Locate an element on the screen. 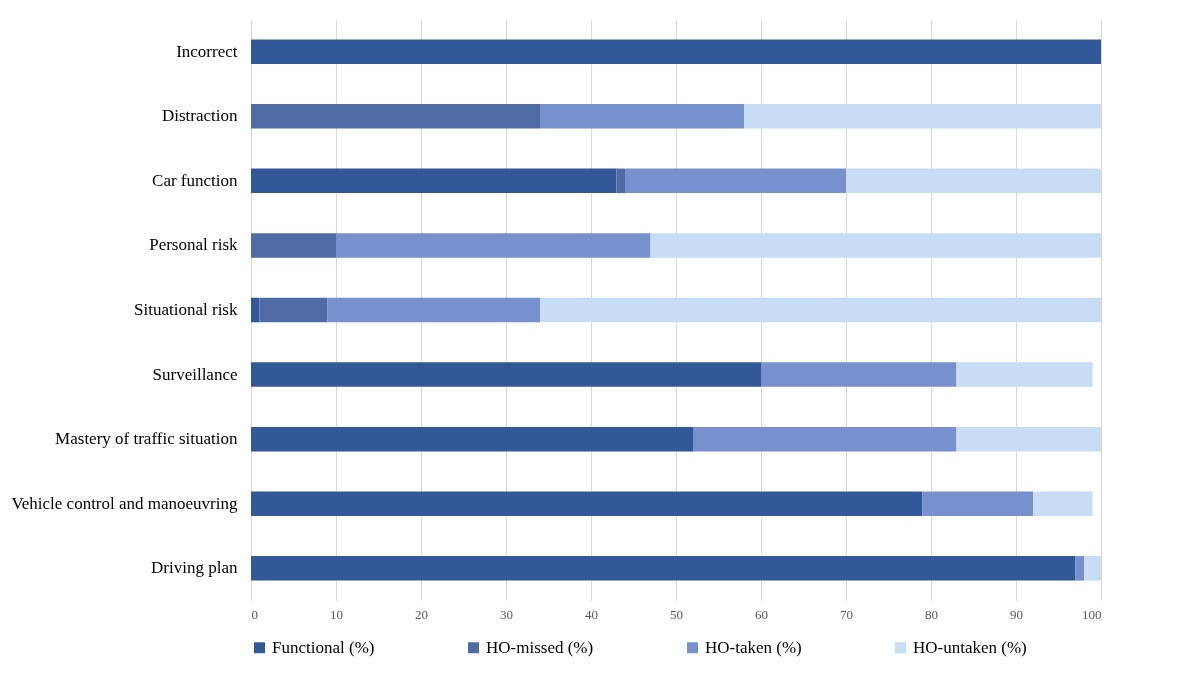  legend-label: HO-untaken (%) is located at coordinates (970, 647).